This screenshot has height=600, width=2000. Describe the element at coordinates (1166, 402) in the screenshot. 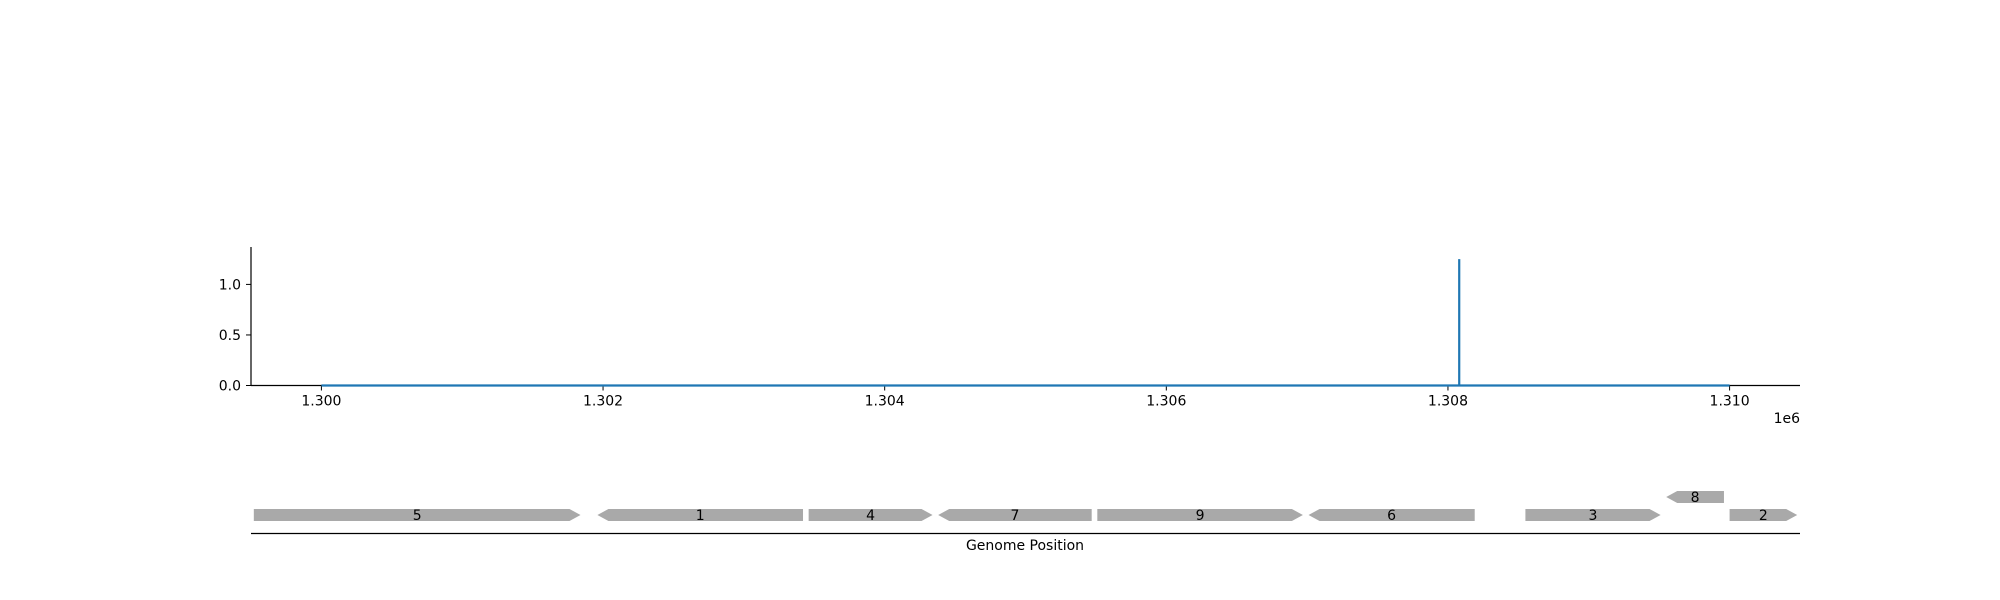

I see `x-tick-label: 1.306` at that location.